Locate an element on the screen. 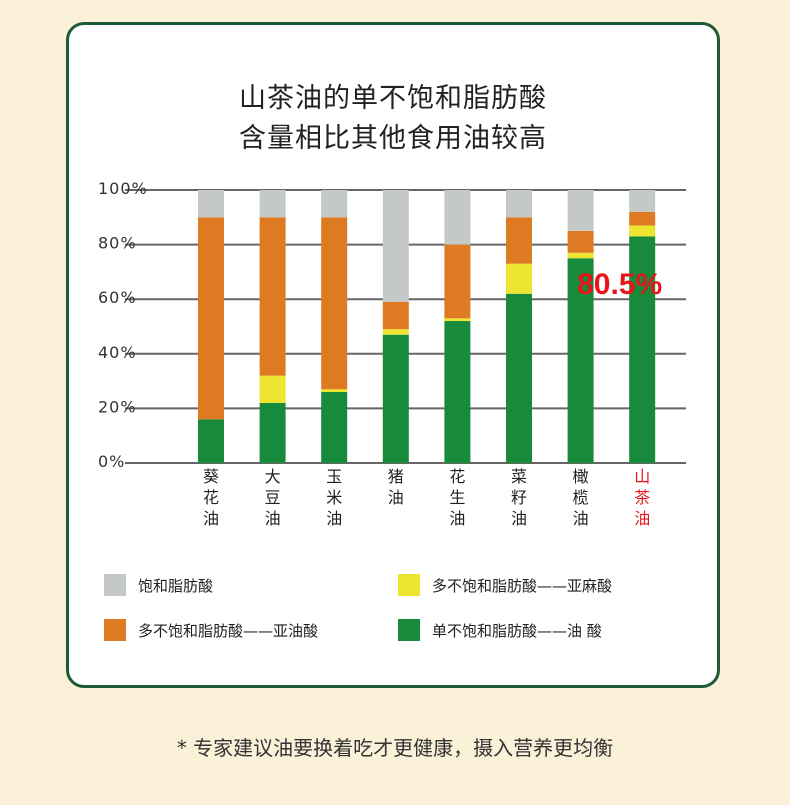  legend-item: 多不饱和脂肪酸——亚油酸 is located at coordinates (211, 630).